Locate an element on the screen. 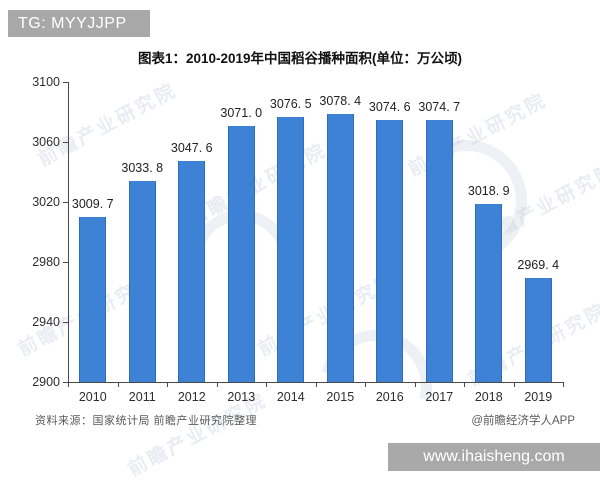  x-tick-label-2019: 2019 is located at coordinates (538, 397).